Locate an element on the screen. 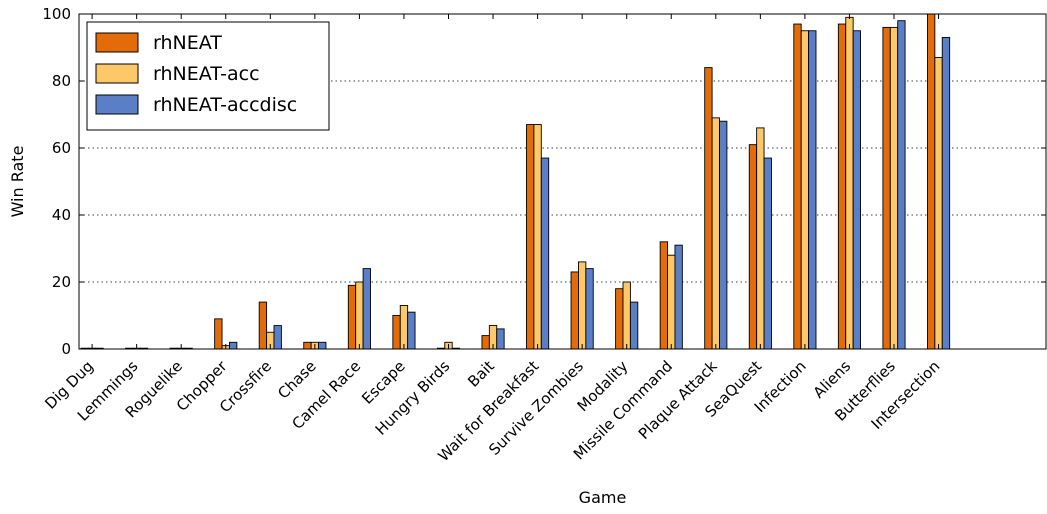 This screenshot has width=1047, height=514. bar-rhneat-wait-for-breakfast is located at coordinates (530, 237).